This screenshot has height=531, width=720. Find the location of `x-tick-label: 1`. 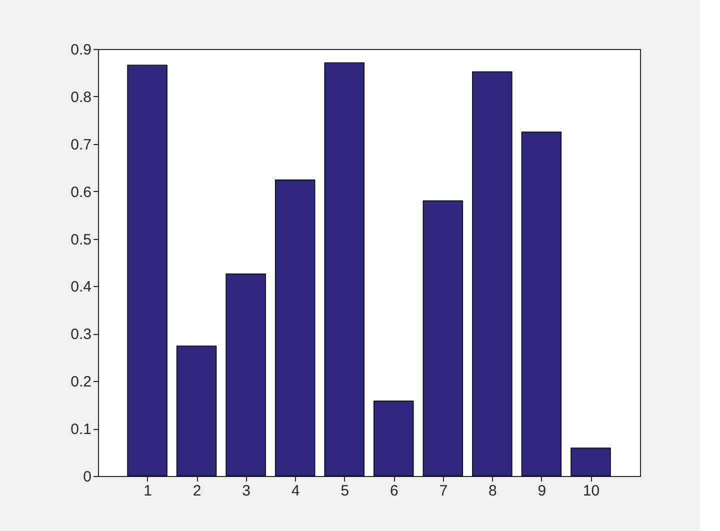

x-tick-label: 1 is located at coordinates (148, 491).